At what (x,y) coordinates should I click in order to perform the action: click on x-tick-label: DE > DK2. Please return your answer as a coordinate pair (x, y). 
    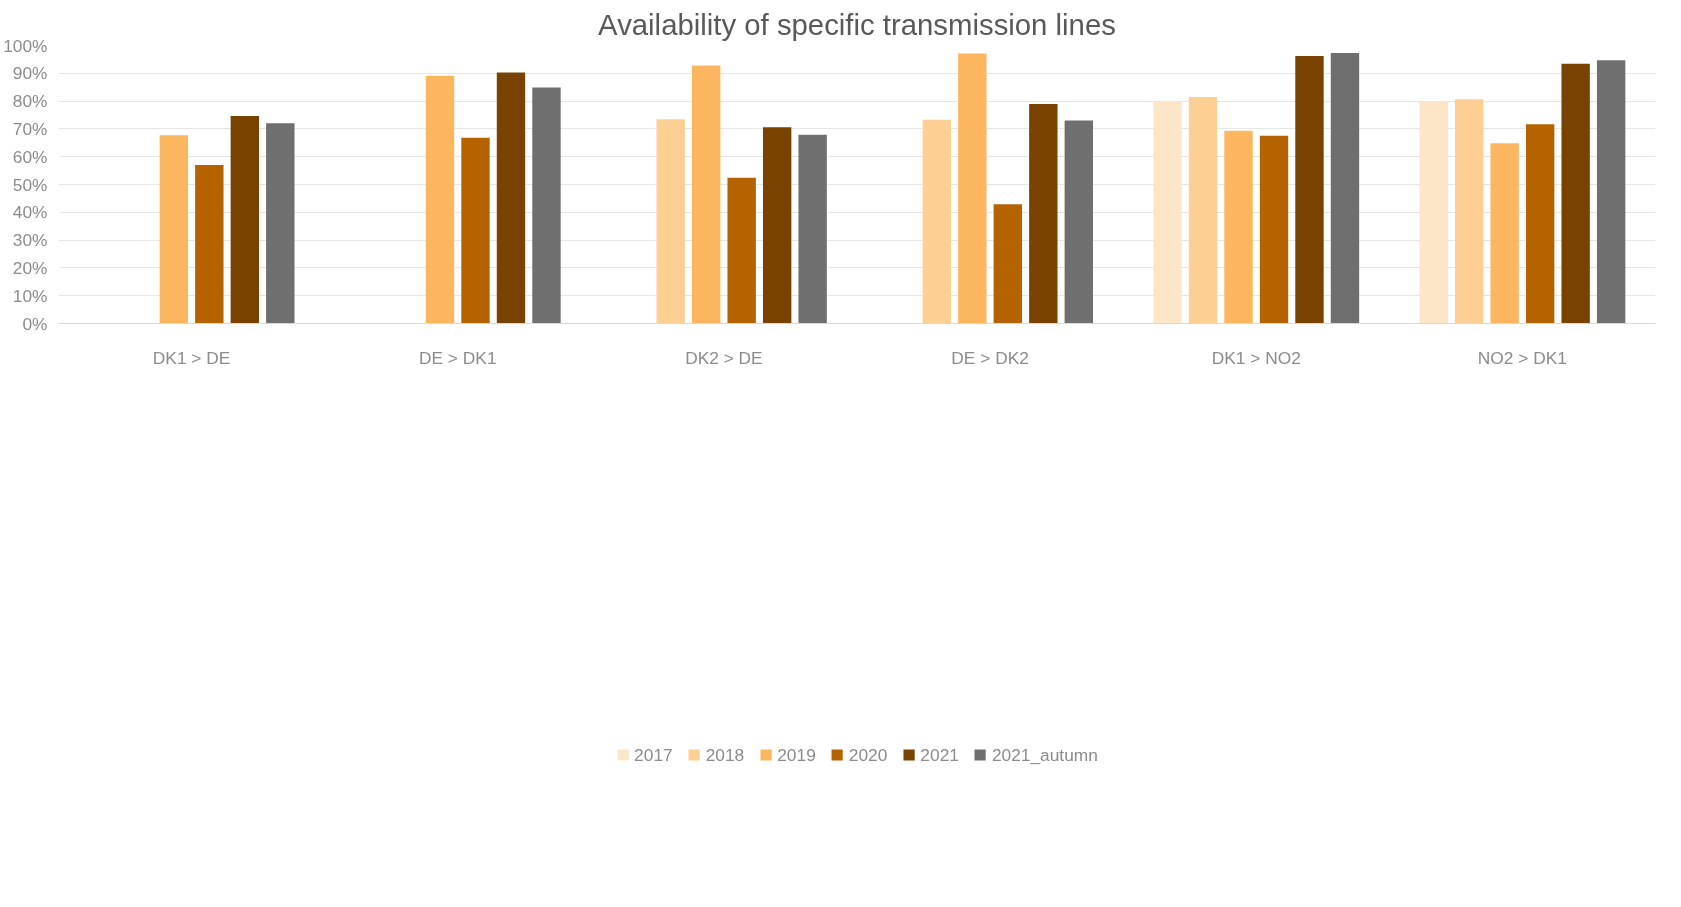
    Looking at the image, I should click on (990, 357).